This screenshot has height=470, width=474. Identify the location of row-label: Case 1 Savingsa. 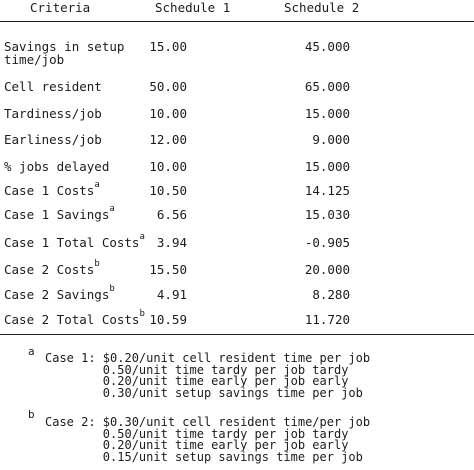
(59, 212).